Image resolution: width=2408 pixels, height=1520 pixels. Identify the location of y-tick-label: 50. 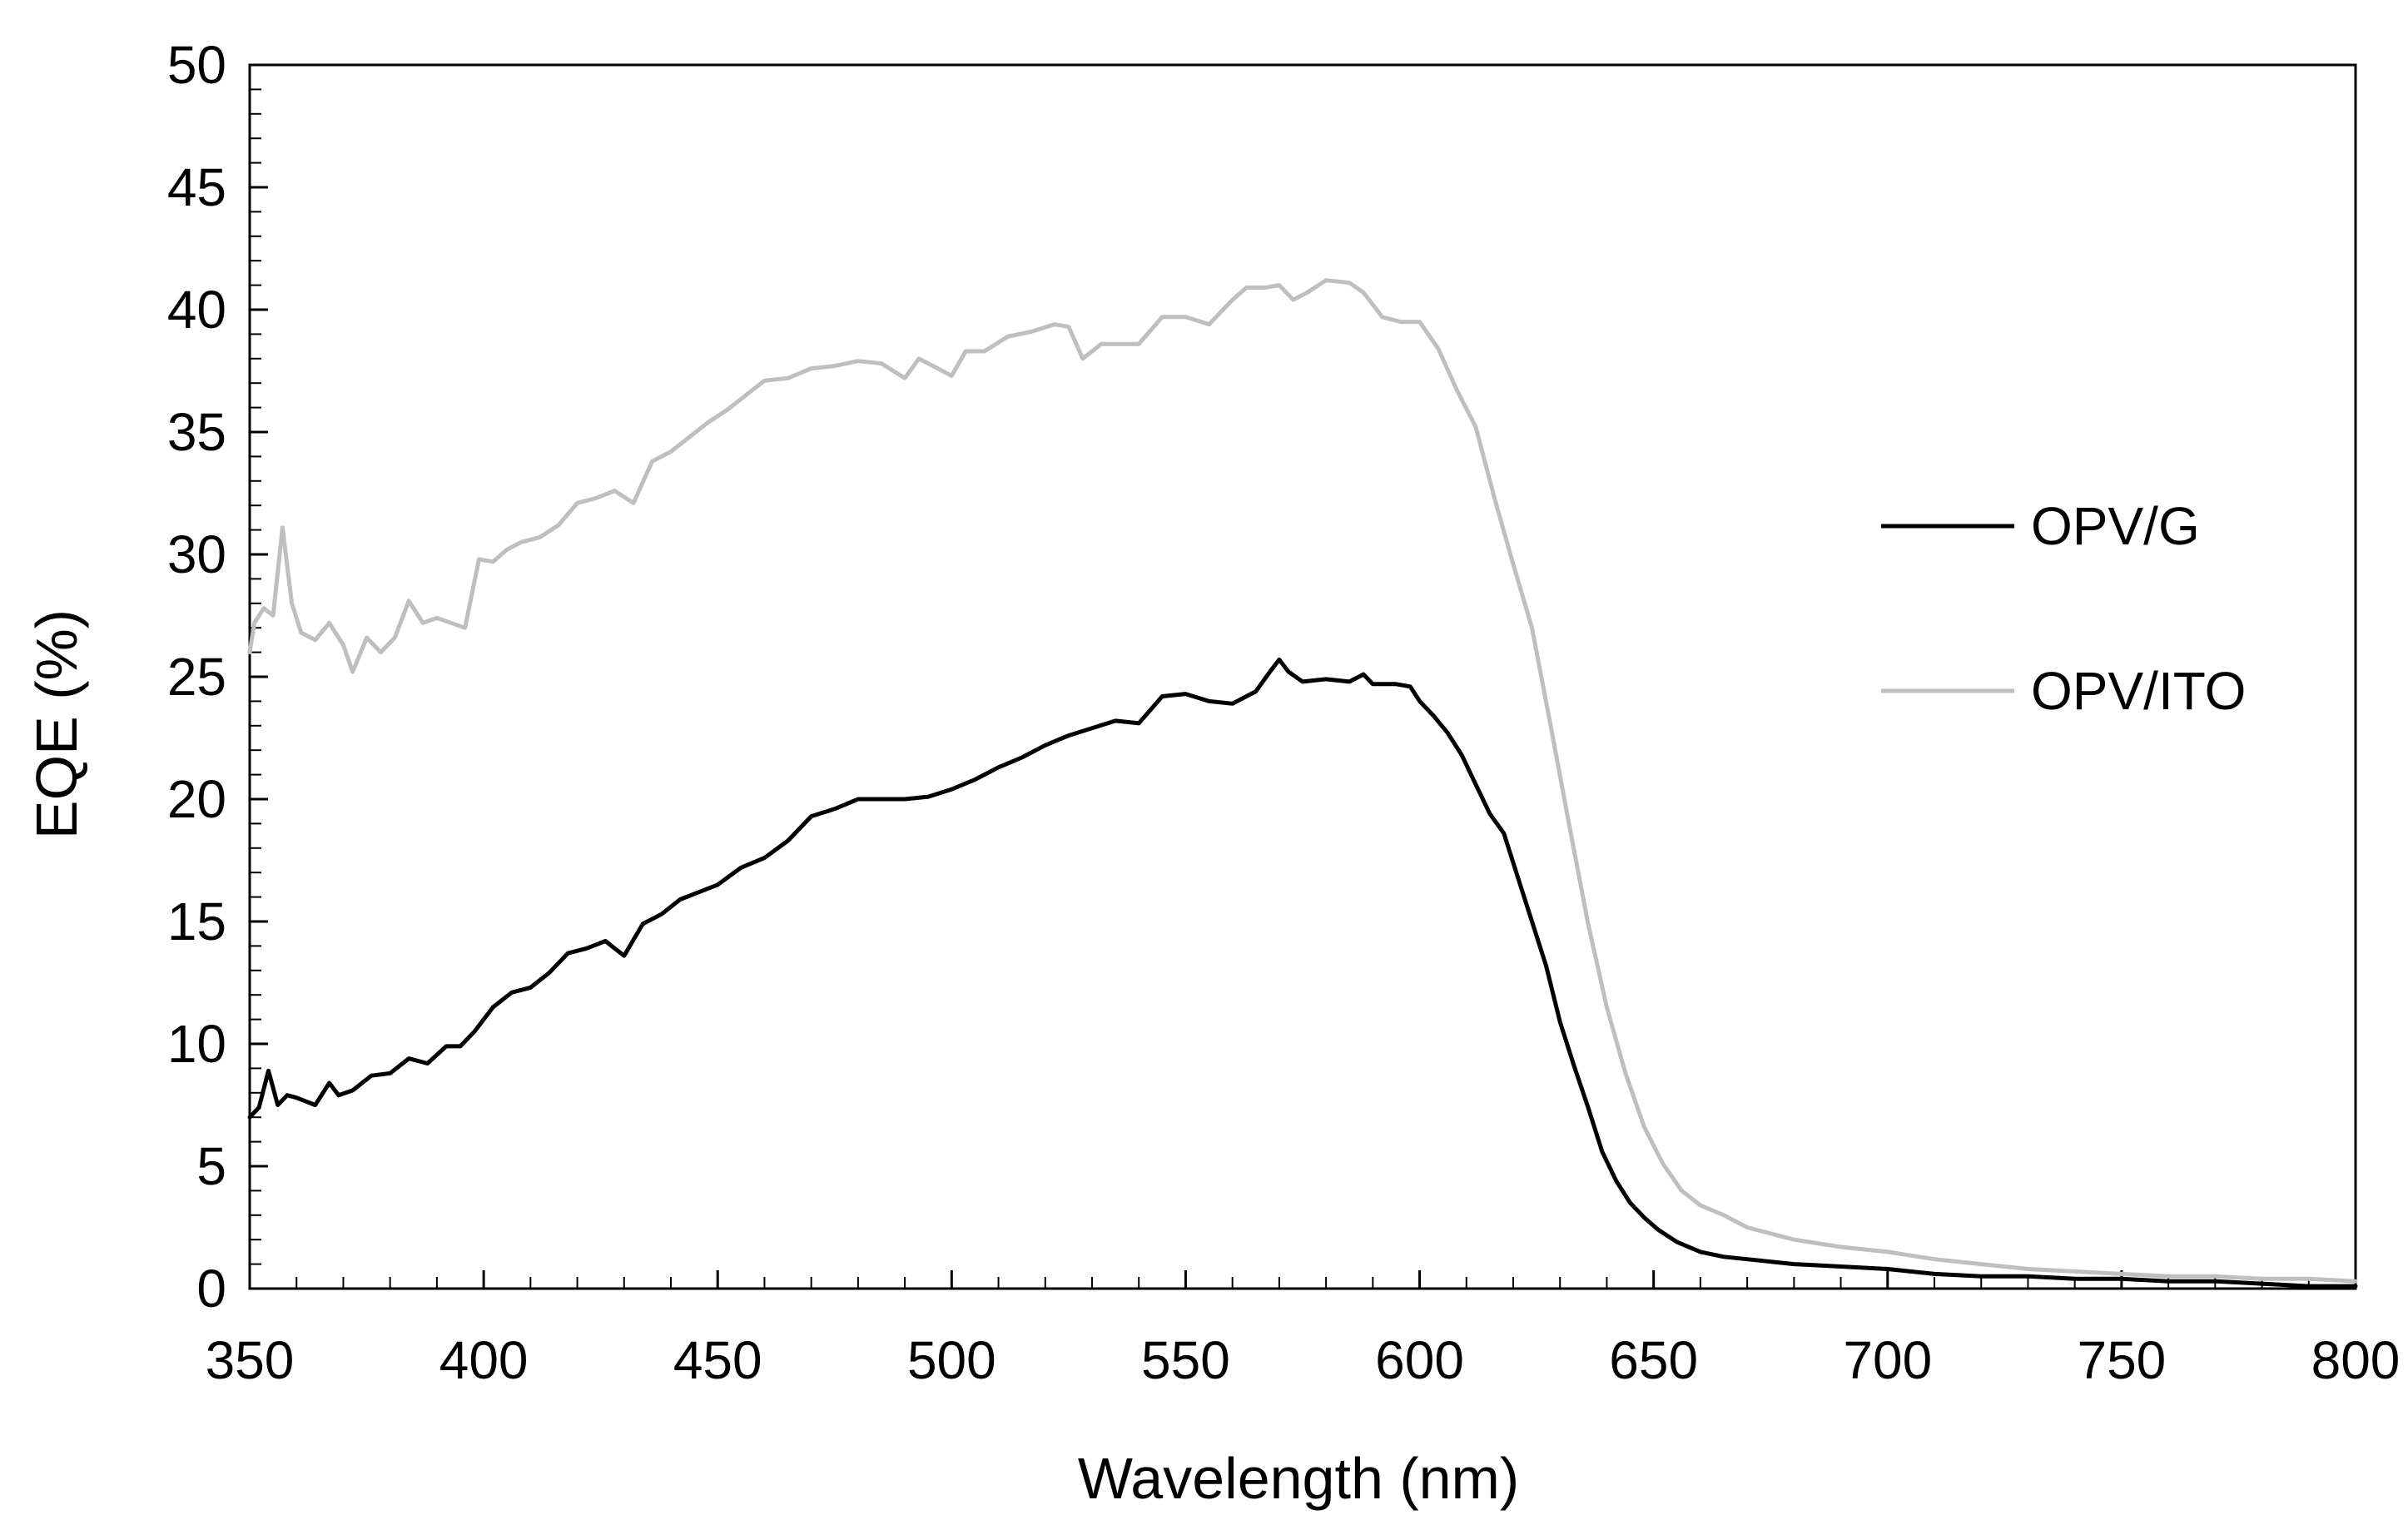
(196, 65).